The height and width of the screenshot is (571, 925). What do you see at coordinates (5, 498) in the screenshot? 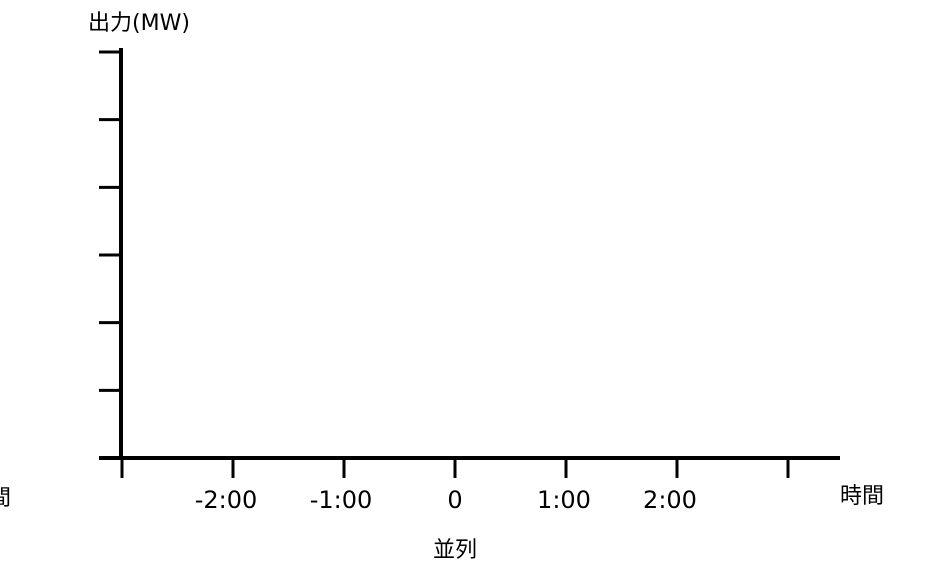
I see `left-edge-label: 間` at bounding box center [5, 498].